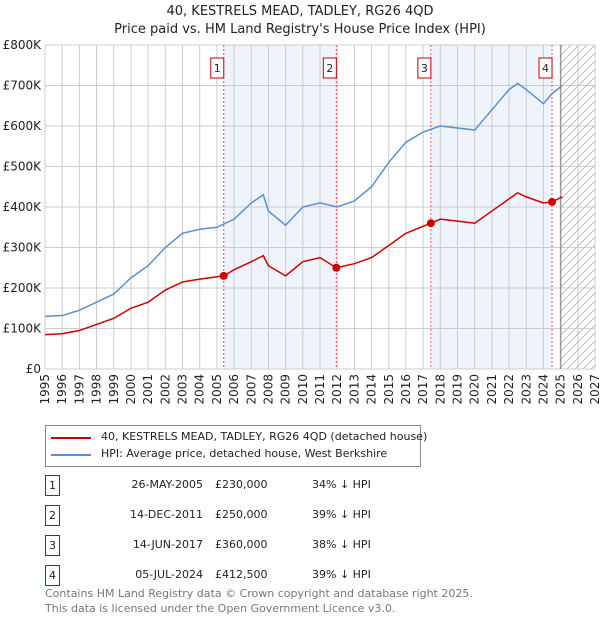  What do you see at coordinates (52, 575) in the screenshot?
I see `sale-number-badge: 4` at bounding box center [52, 575].